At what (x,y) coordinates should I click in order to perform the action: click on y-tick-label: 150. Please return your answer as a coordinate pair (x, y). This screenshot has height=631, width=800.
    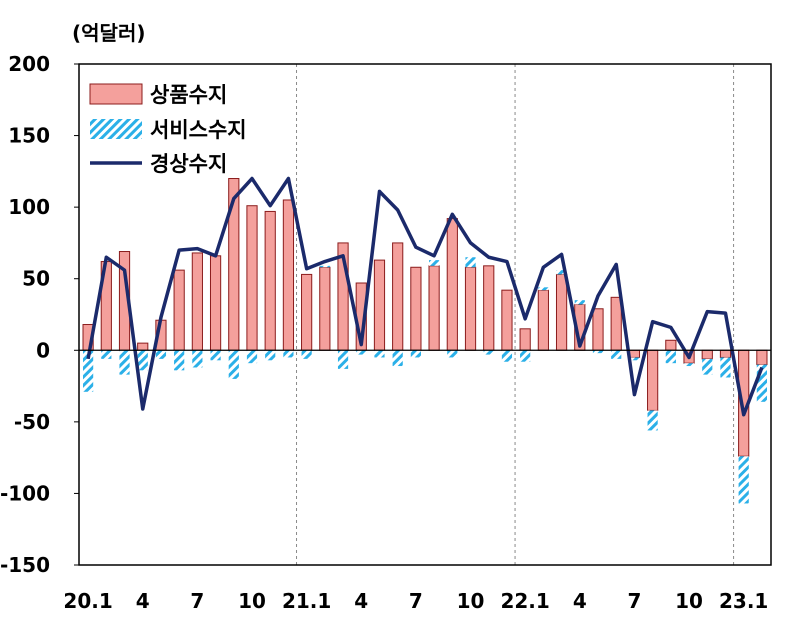
    Looking at the image, I should click on (29, 136).